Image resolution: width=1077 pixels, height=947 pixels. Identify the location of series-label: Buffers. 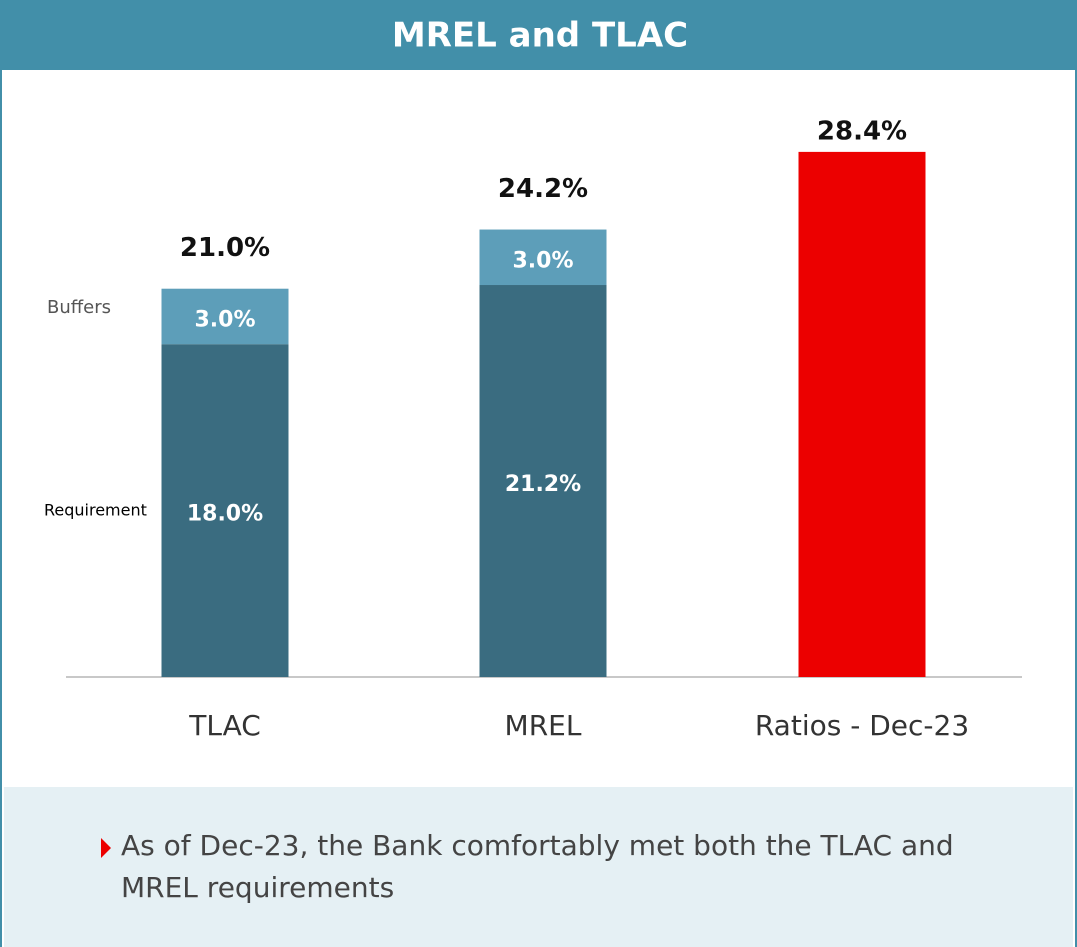
(79, 307).